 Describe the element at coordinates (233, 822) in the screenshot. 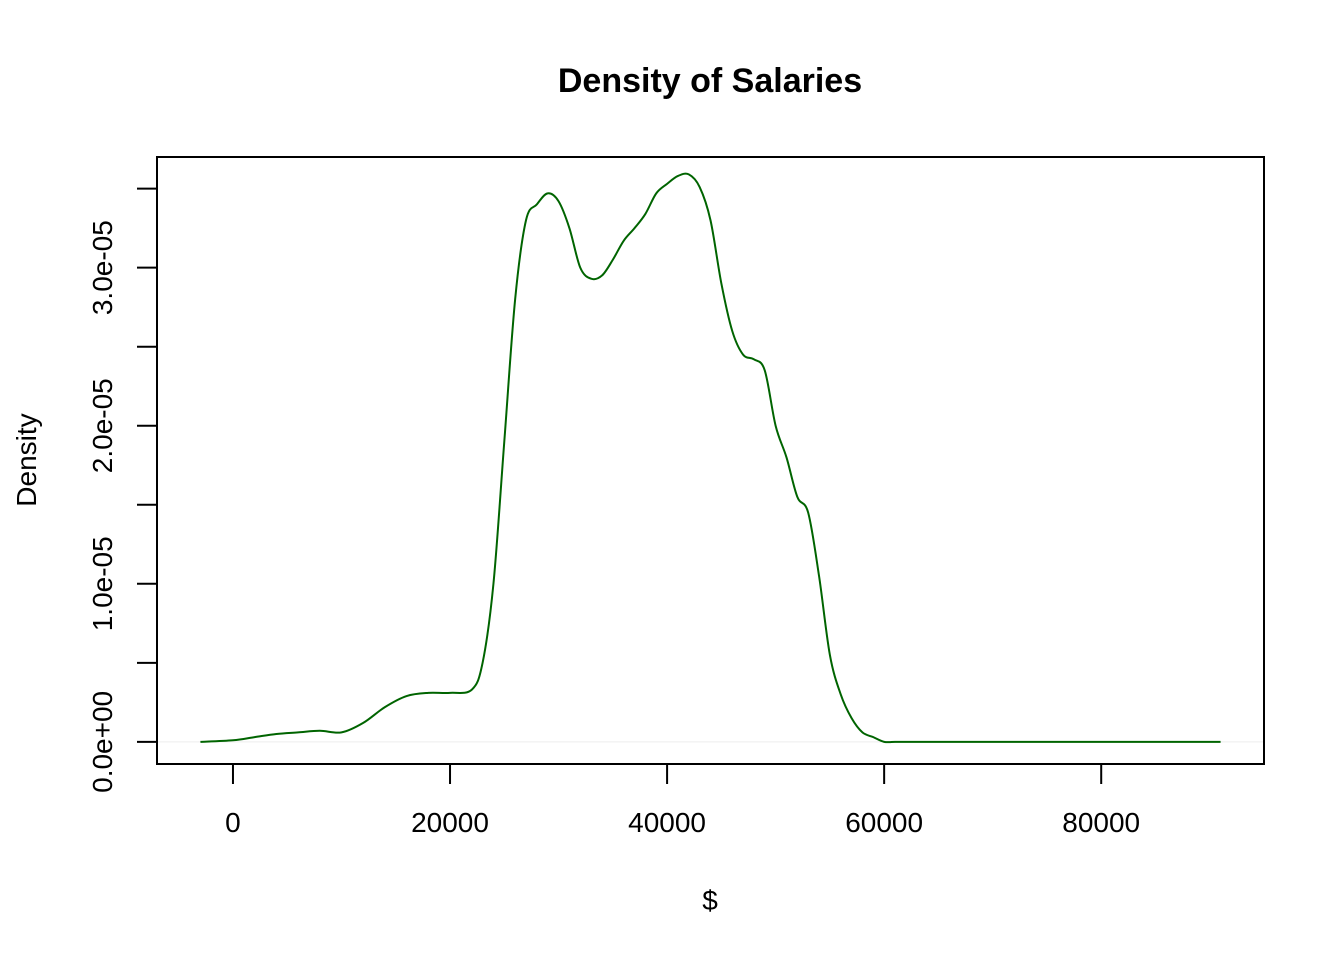

I see `x-tick-label: 0` at that location.